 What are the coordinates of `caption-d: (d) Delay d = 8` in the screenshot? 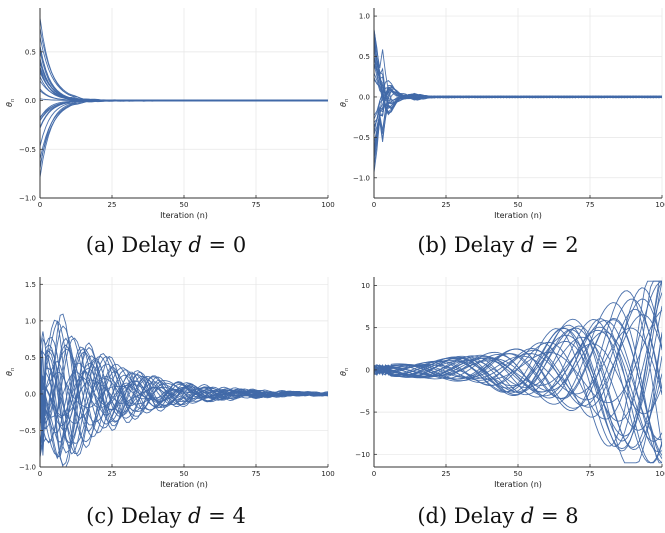 It's located at (498, 516).